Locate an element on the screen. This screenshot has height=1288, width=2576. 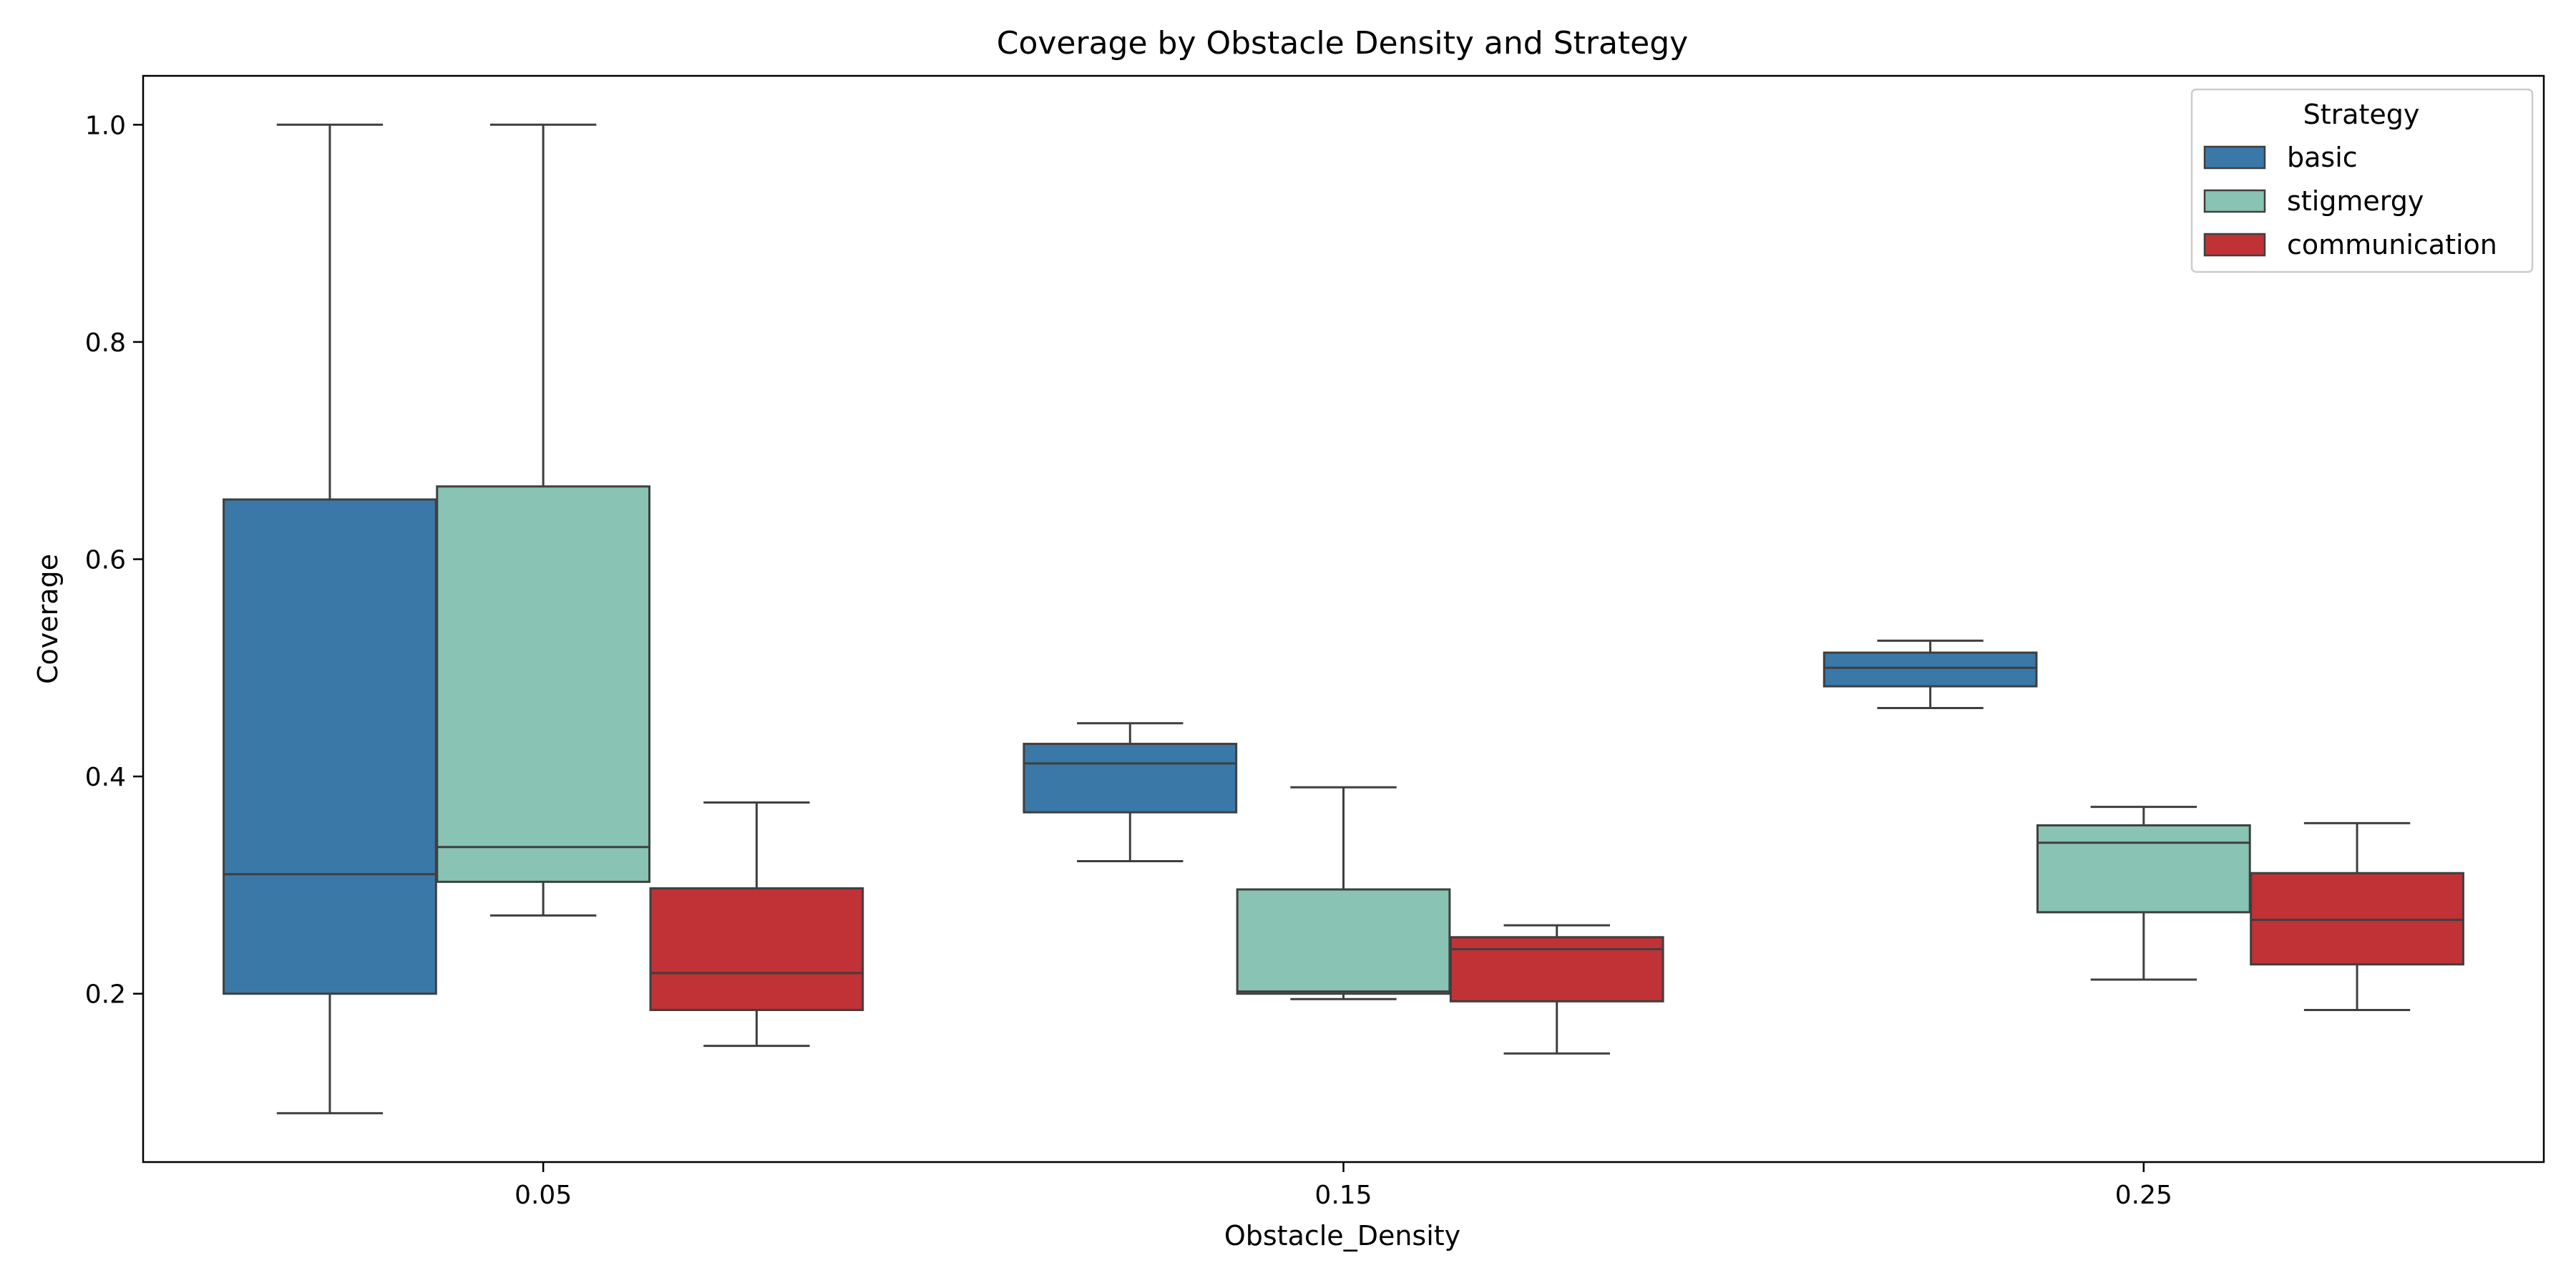
legend-items: basic stigmergy communication is located at coordinates (2350, 201).